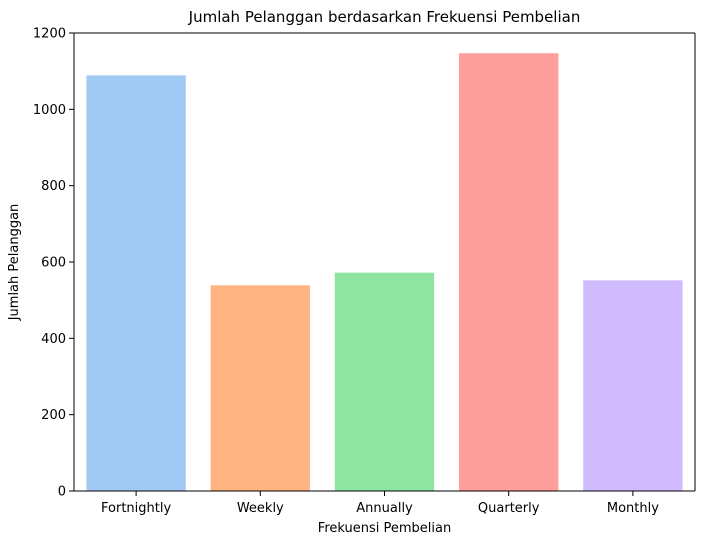 Image resolution: width=704 pixels, height=545 pixels. I want to click on y-tick-label-600: 600, so click(53, 263).